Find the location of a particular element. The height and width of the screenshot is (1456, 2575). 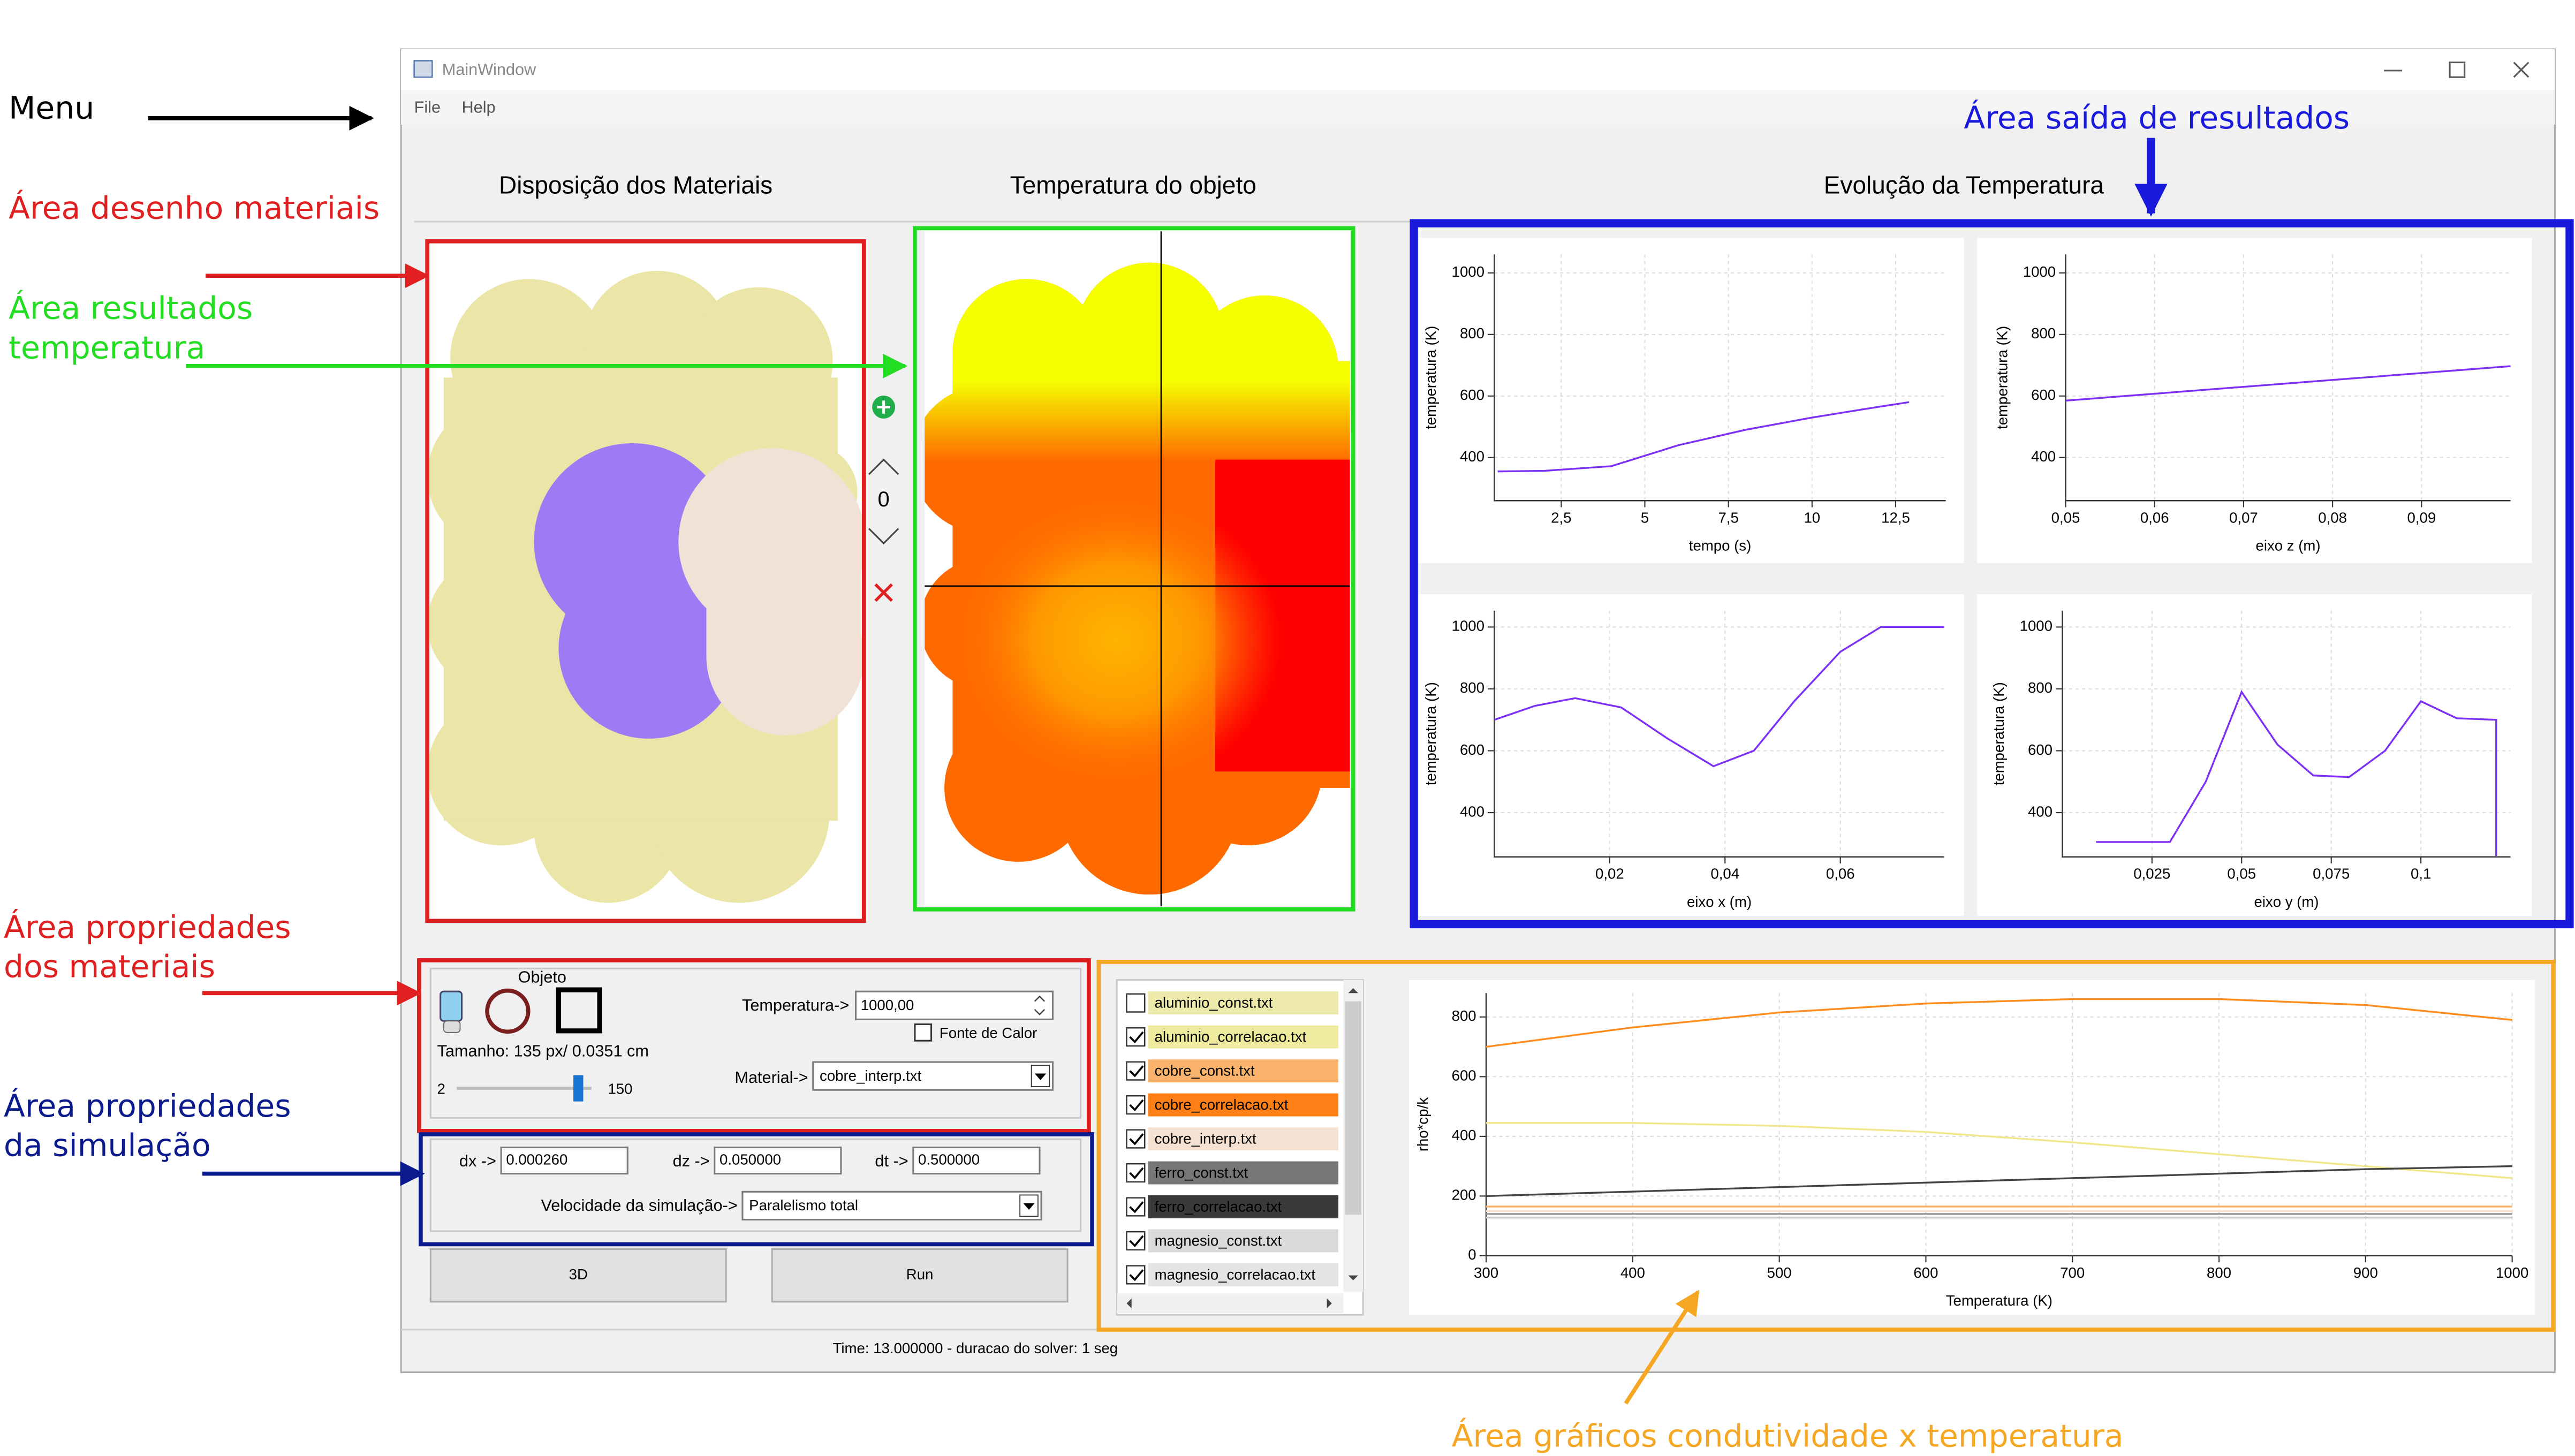

size-slider is located at coordinates (578, 1088).